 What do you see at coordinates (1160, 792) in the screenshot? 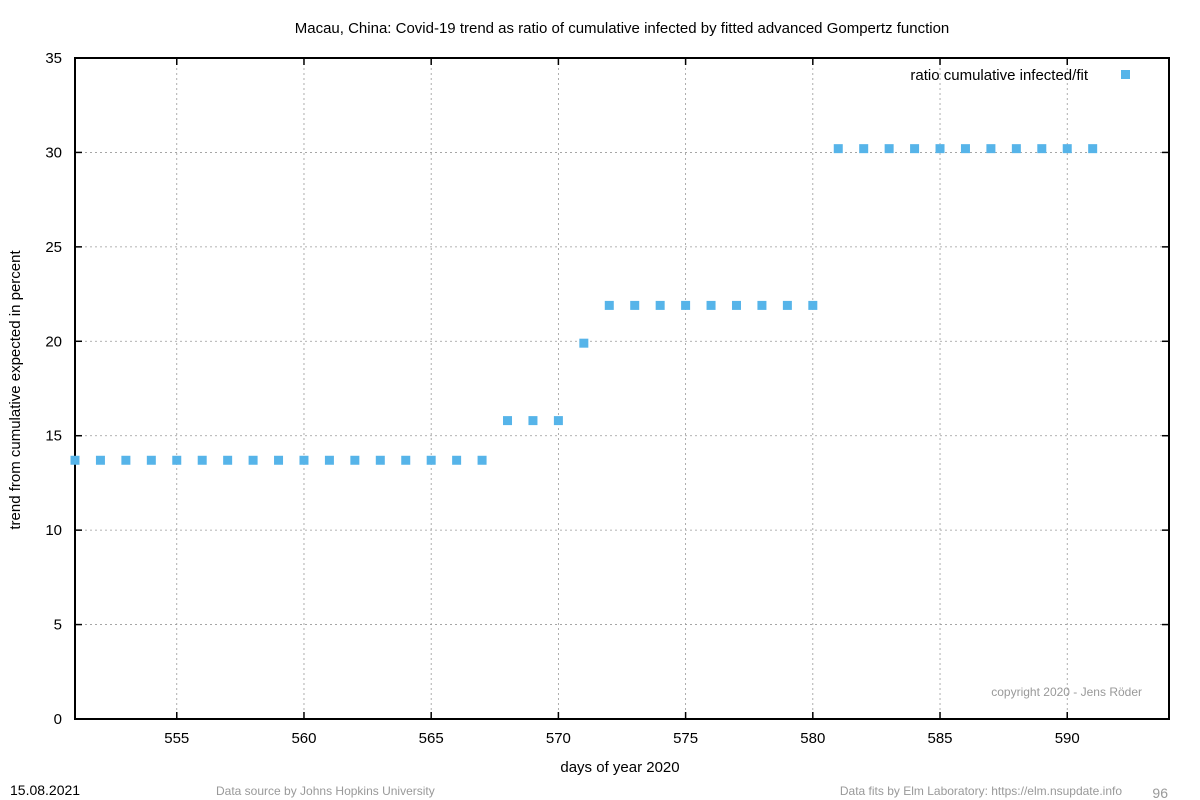
I see `page-number: 96` at bounding box center [1160, 792].